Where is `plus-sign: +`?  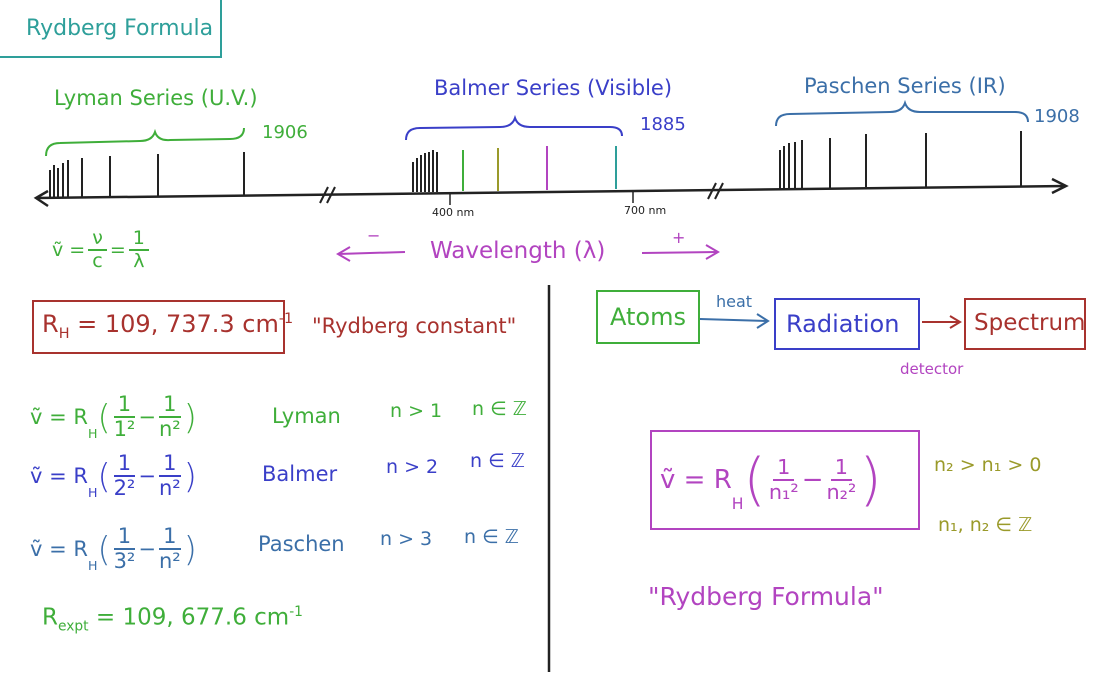 plus-sign: + is located at coordinates (679, 237).